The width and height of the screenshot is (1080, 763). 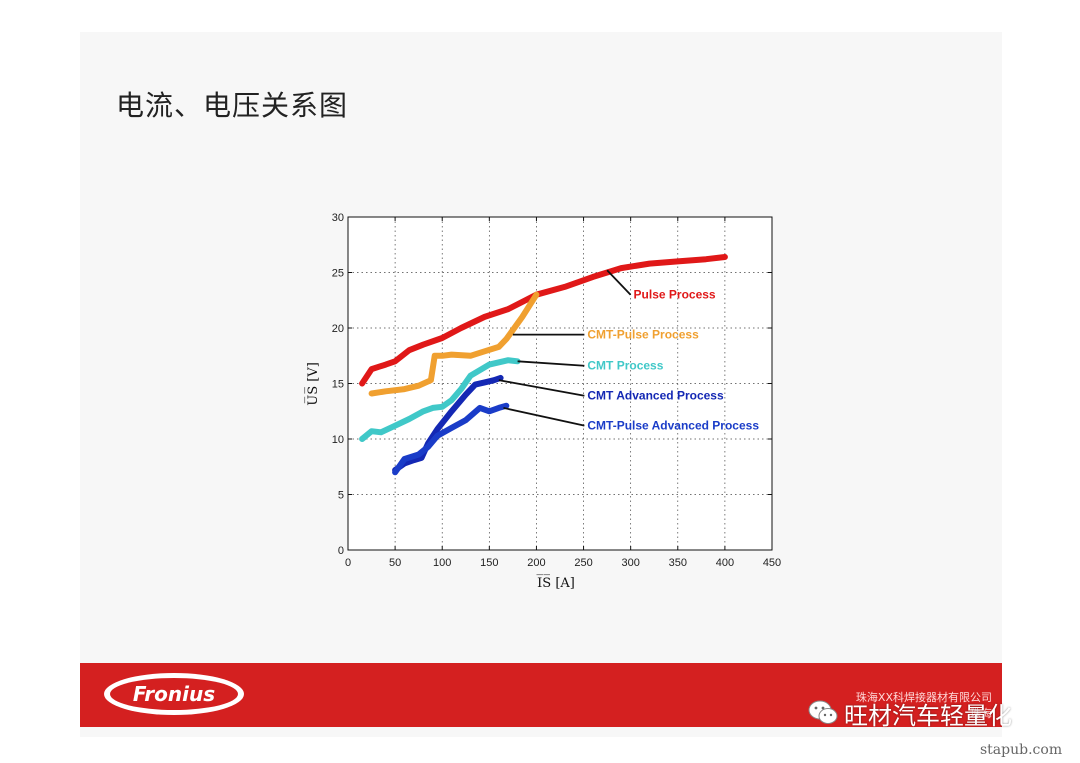 What do you see at coordinates (232, 105) in the screenshot?
I see `slide-title: 电流、电压关系图` at bounding box center [232, 105].